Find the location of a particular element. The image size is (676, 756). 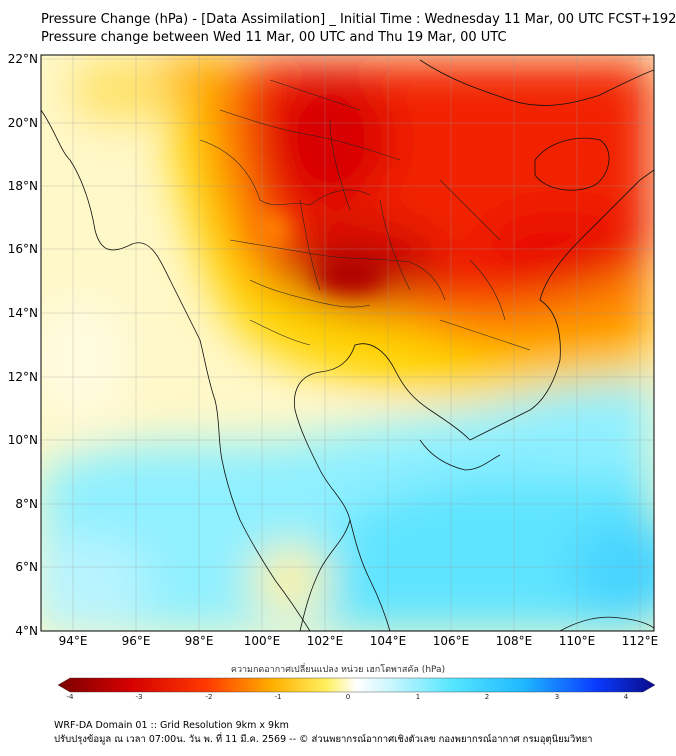

colorbar-tick: 3 is located at coordinates (557, 697).